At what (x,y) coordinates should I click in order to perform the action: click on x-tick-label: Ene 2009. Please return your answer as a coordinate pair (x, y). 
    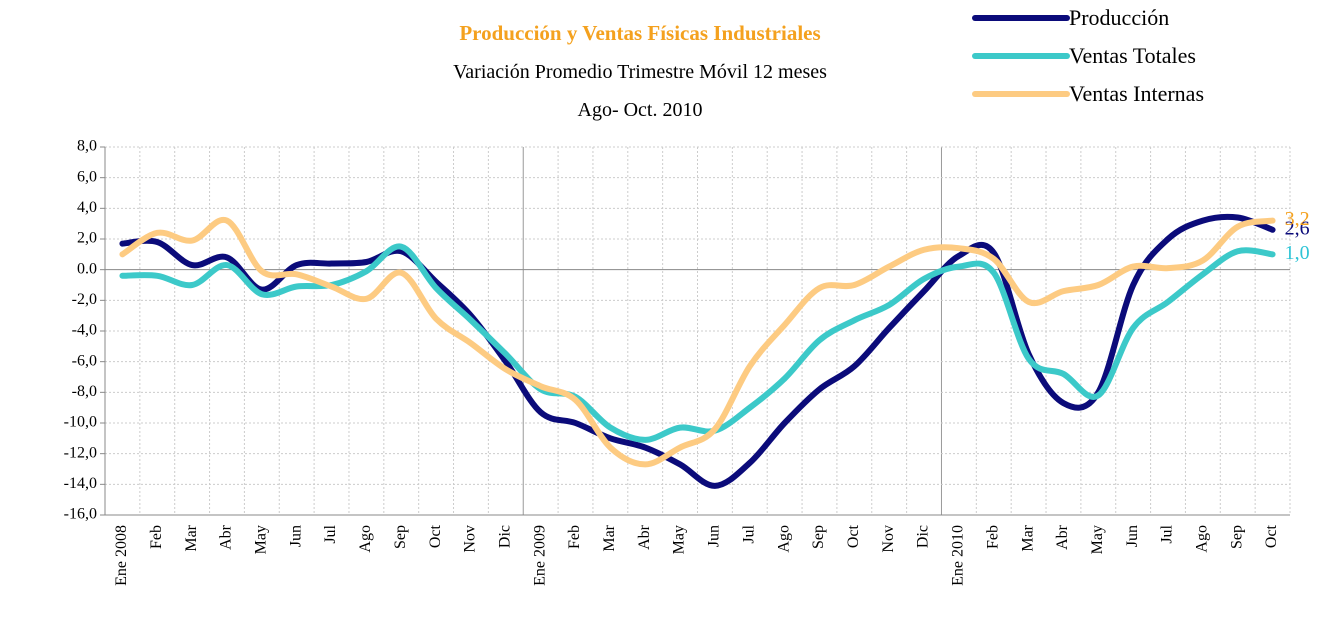
    Looking at the image, I should click on (539, 555).